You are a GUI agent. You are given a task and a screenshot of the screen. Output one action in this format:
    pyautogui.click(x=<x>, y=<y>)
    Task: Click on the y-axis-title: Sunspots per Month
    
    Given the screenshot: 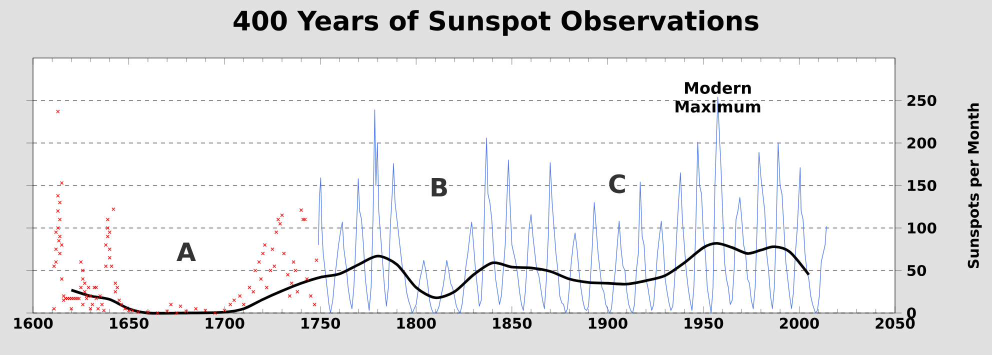 What is the action you would take?
    pyautogui.click(x=975, y=185)
    